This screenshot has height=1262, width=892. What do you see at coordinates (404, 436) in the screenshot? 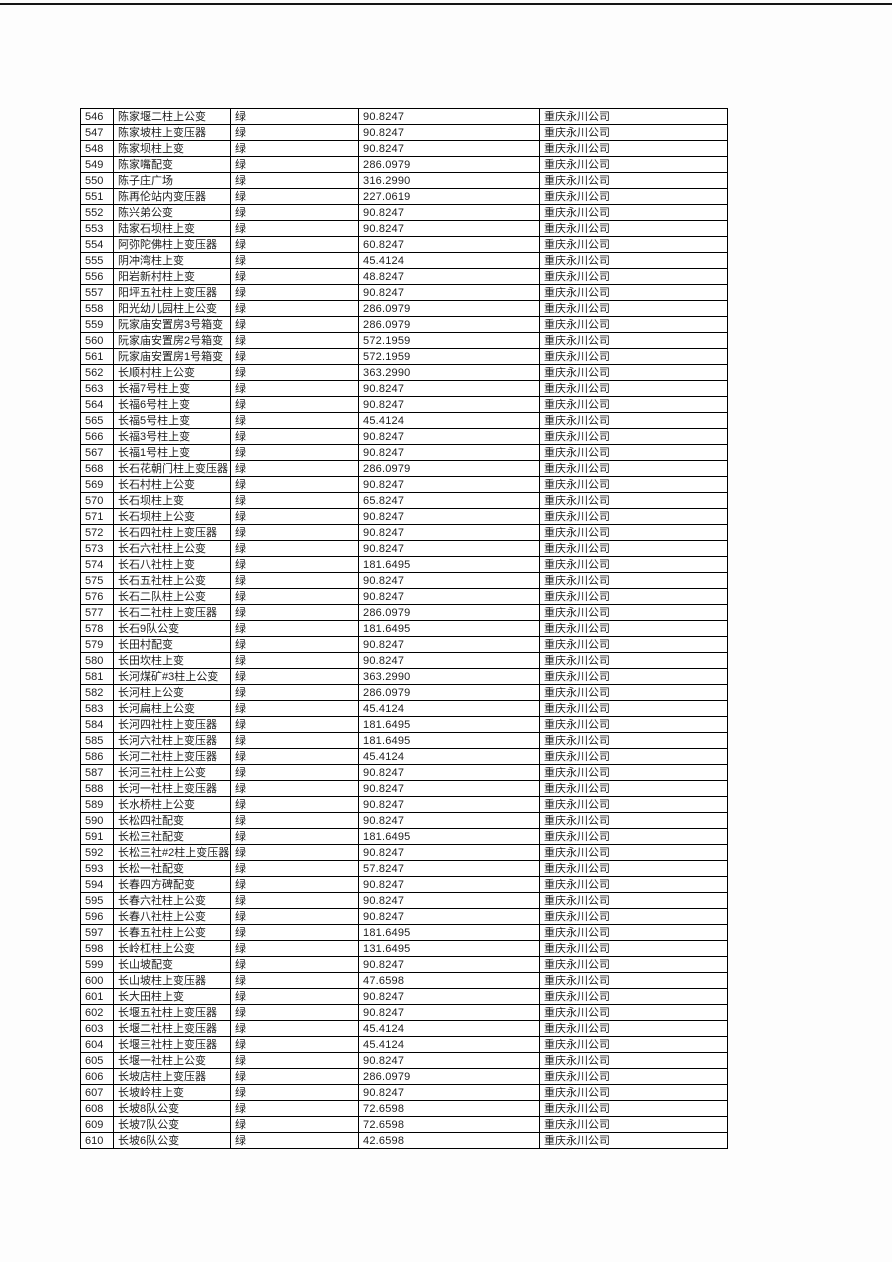
I see `table-row: 566 长福3号柱上变绿 90.8247 重庆永川公司` at bounding box center [404, 436].